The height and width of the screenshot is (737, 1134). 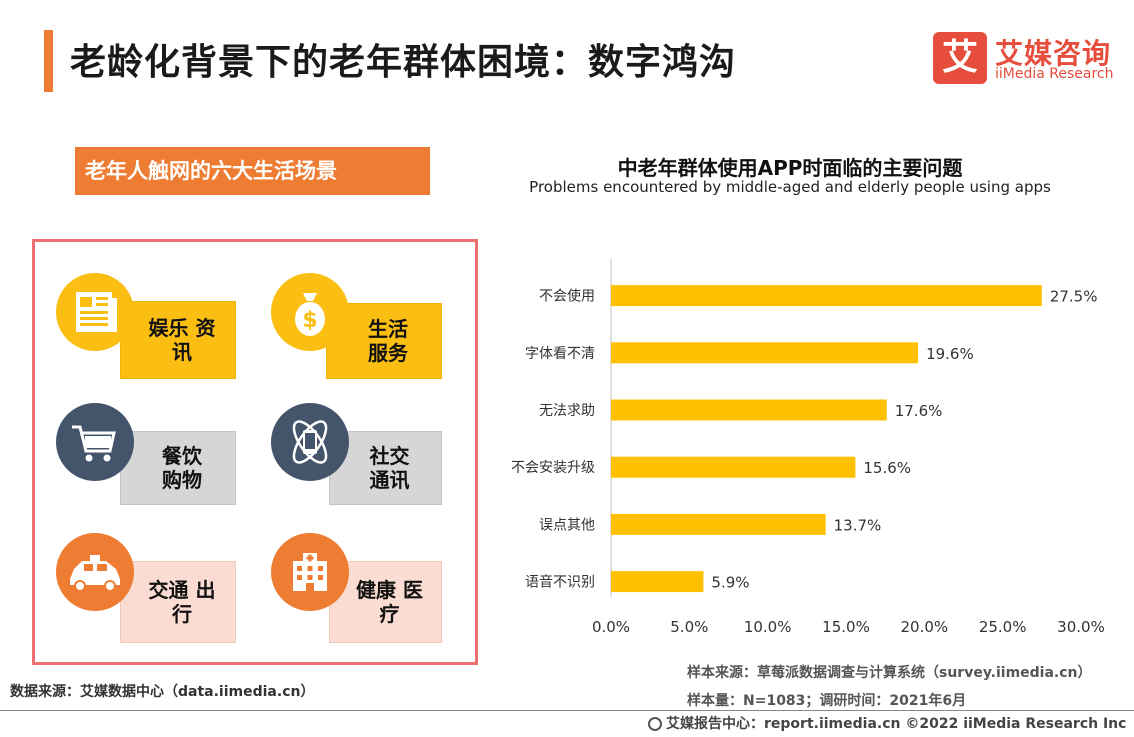 I want to click on logo-en-text: iiMedia Research, so click(x=1054, y=74).